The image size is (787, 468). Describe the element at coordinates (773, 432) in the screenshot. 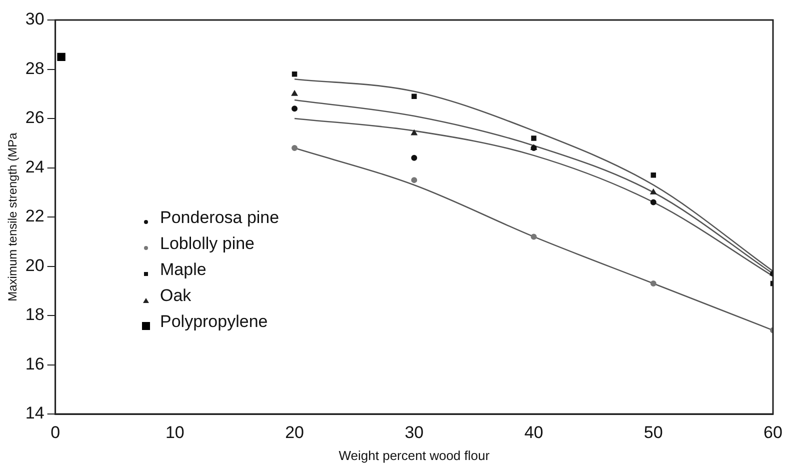

I see `x-tick-label: 60` at that location.